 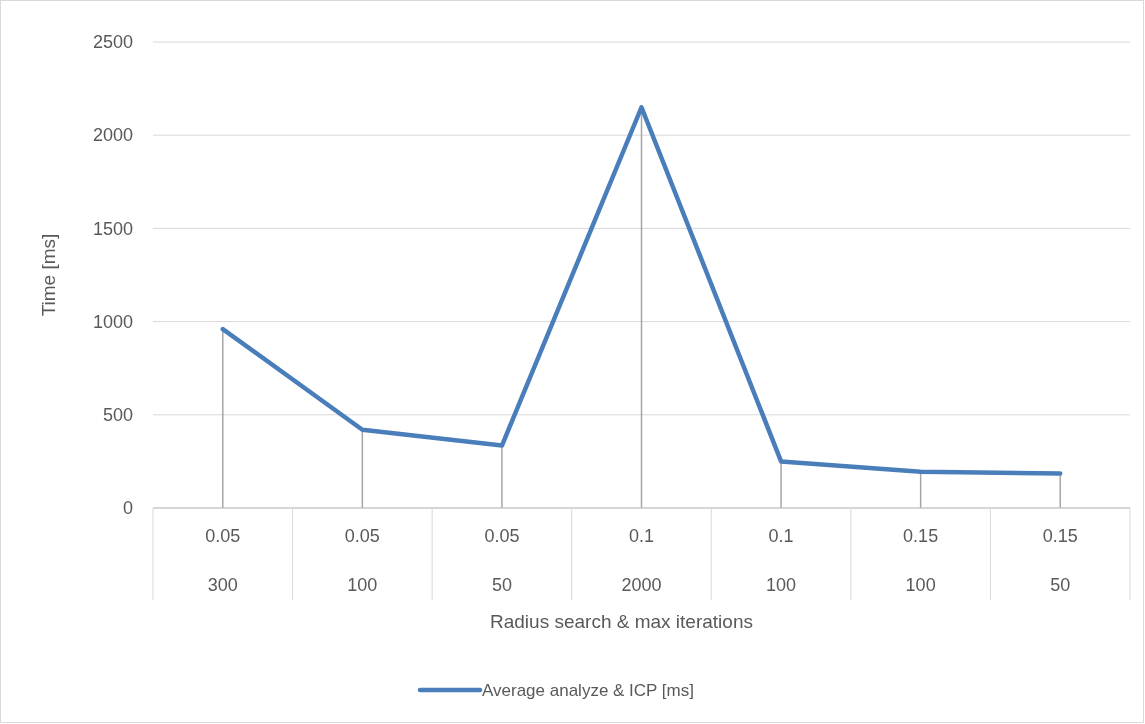 I want to click on y-tick-label: 2500, so click(x=112, y=42).